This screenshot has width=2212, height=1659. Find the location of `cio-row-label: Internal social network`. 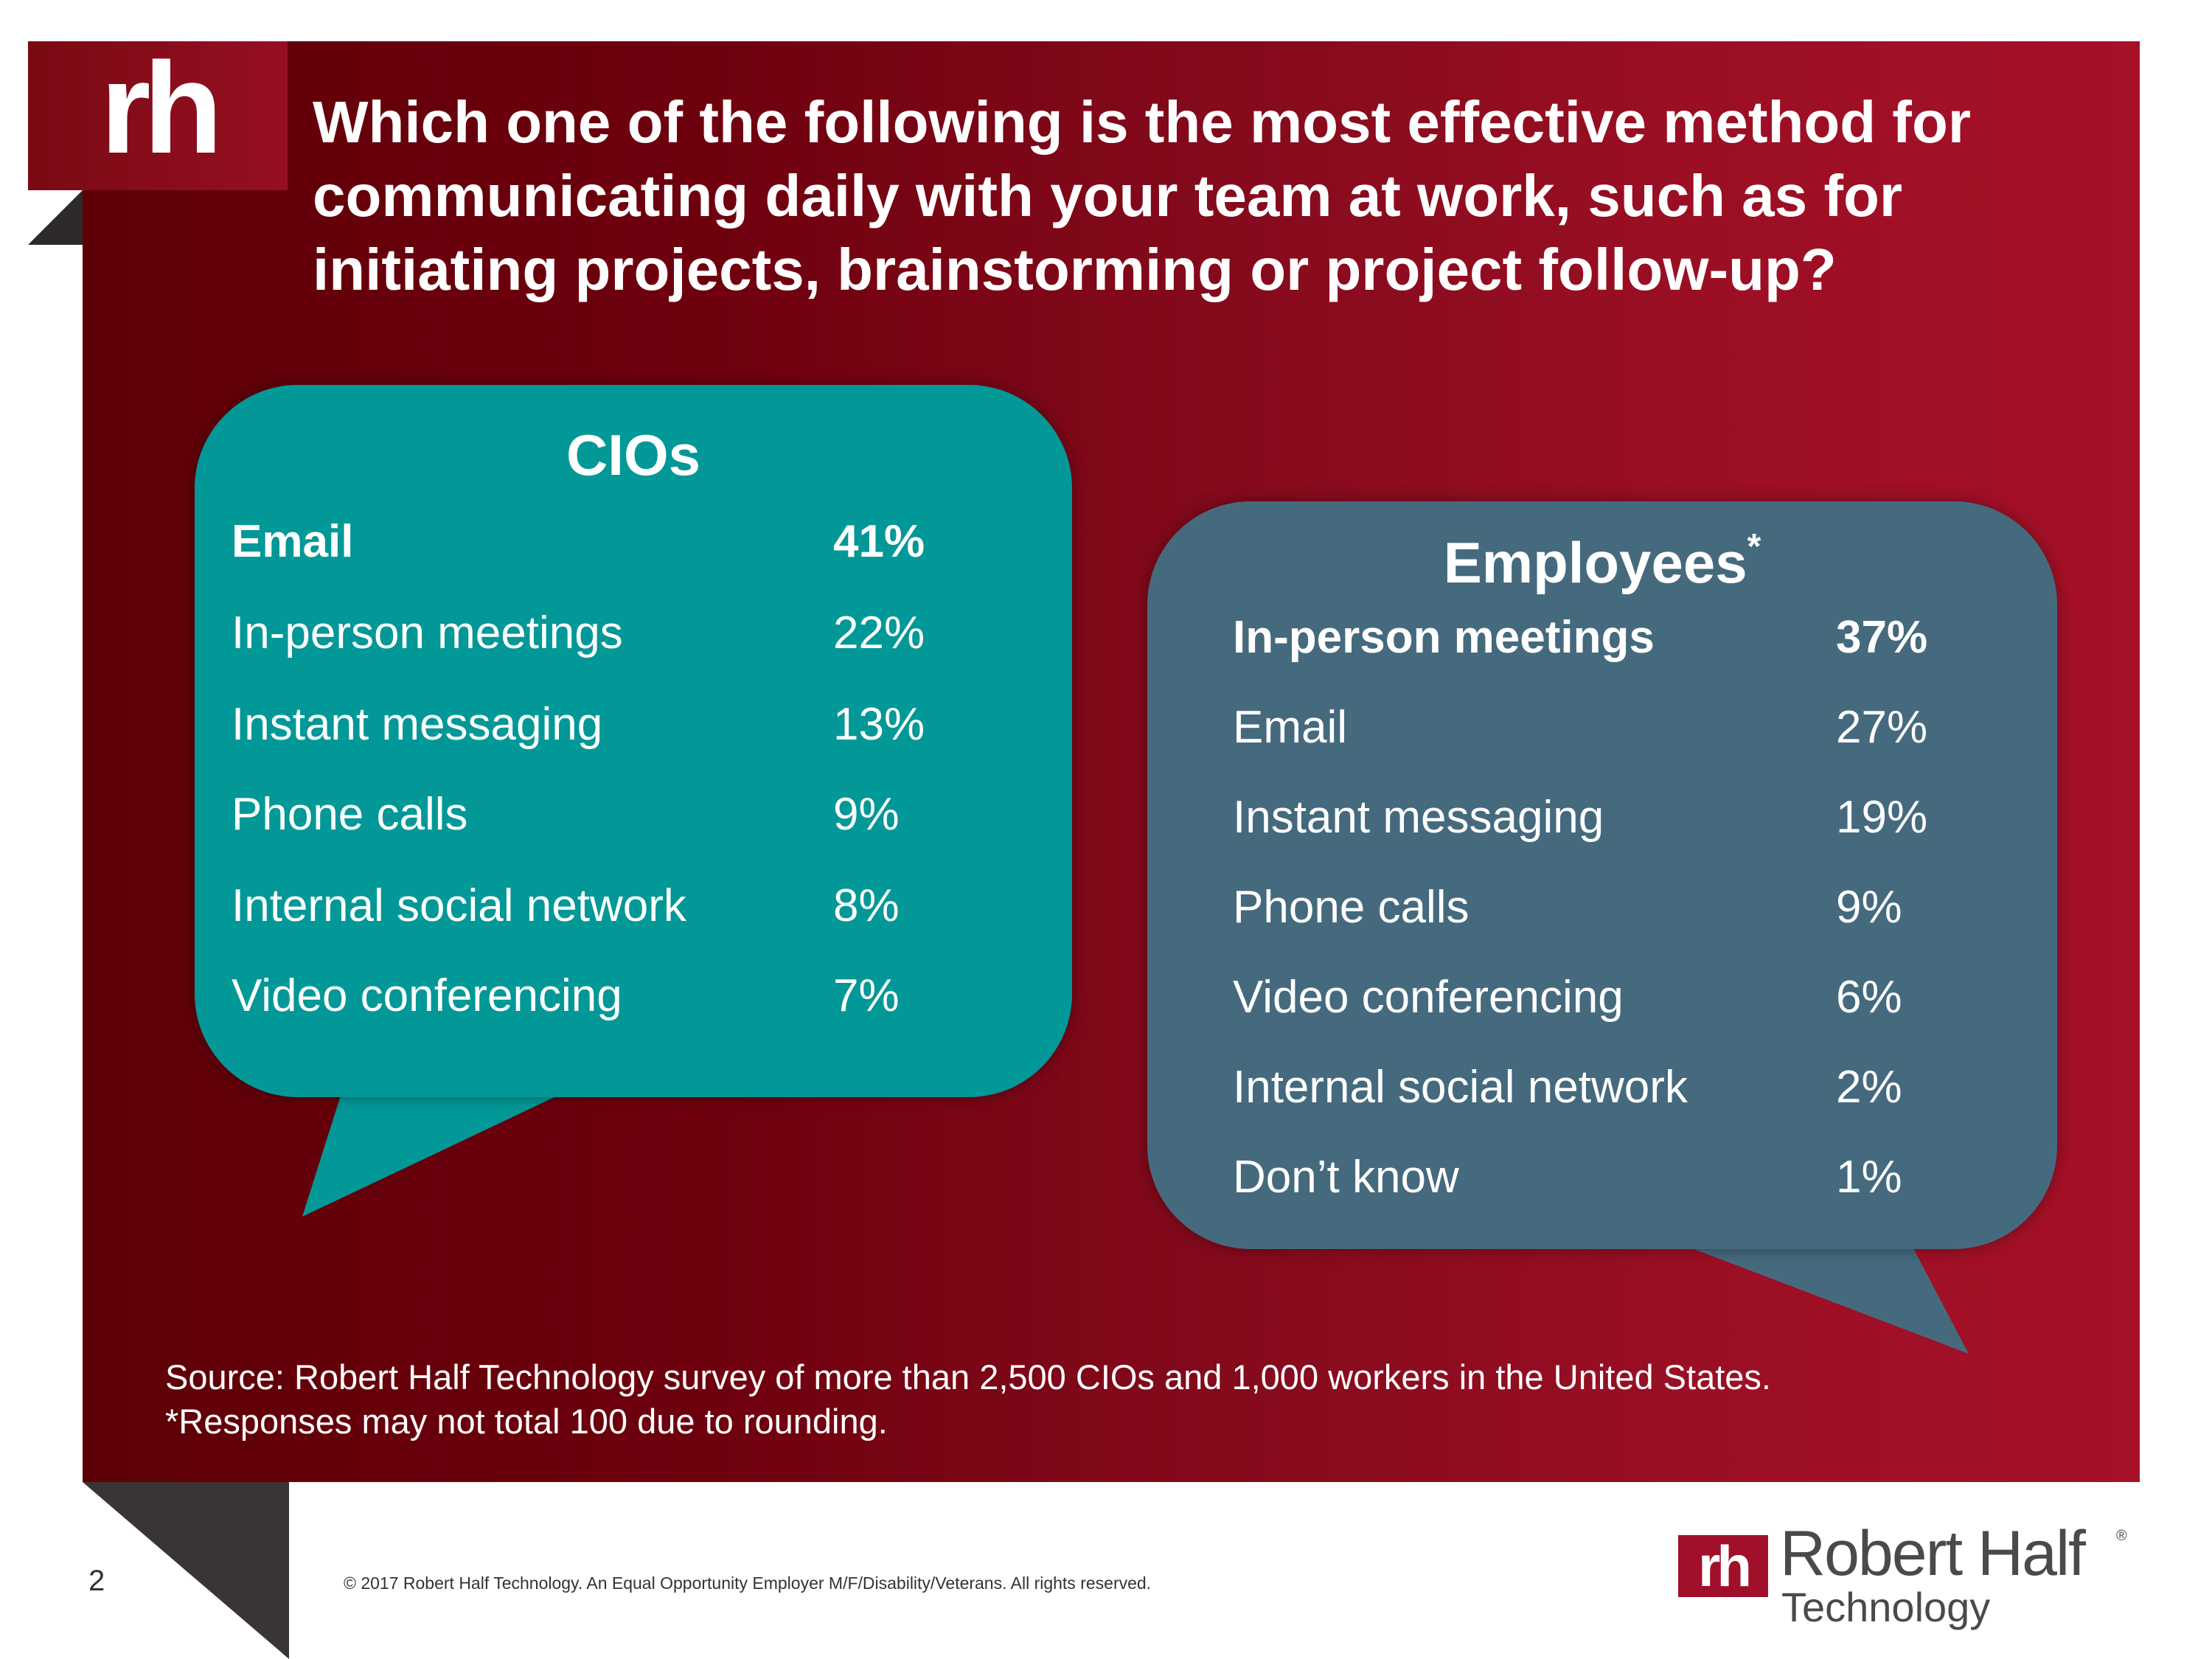

cio-row-label: Internal social network is located at coordinates (459, 905).